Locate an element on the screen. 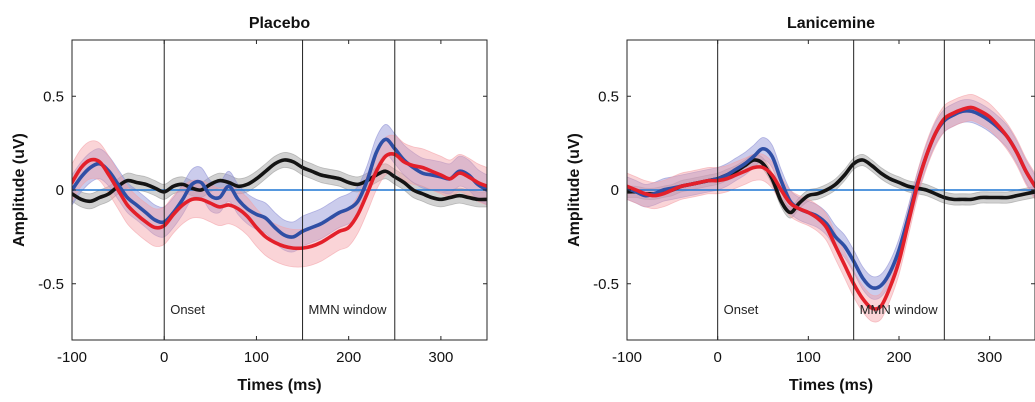 The height and width of the screenshot is (402, 1035). plot-area is located at coordinates (279, 195).